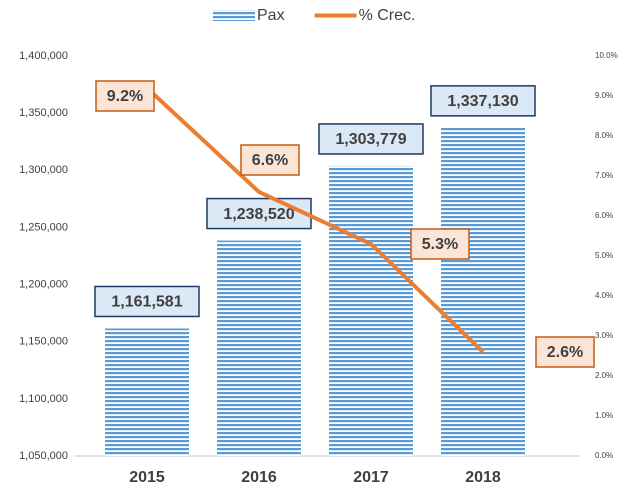 The image size is (628, 496). I want to click on y2-tick-label: 3.0%, so click(604, 335).